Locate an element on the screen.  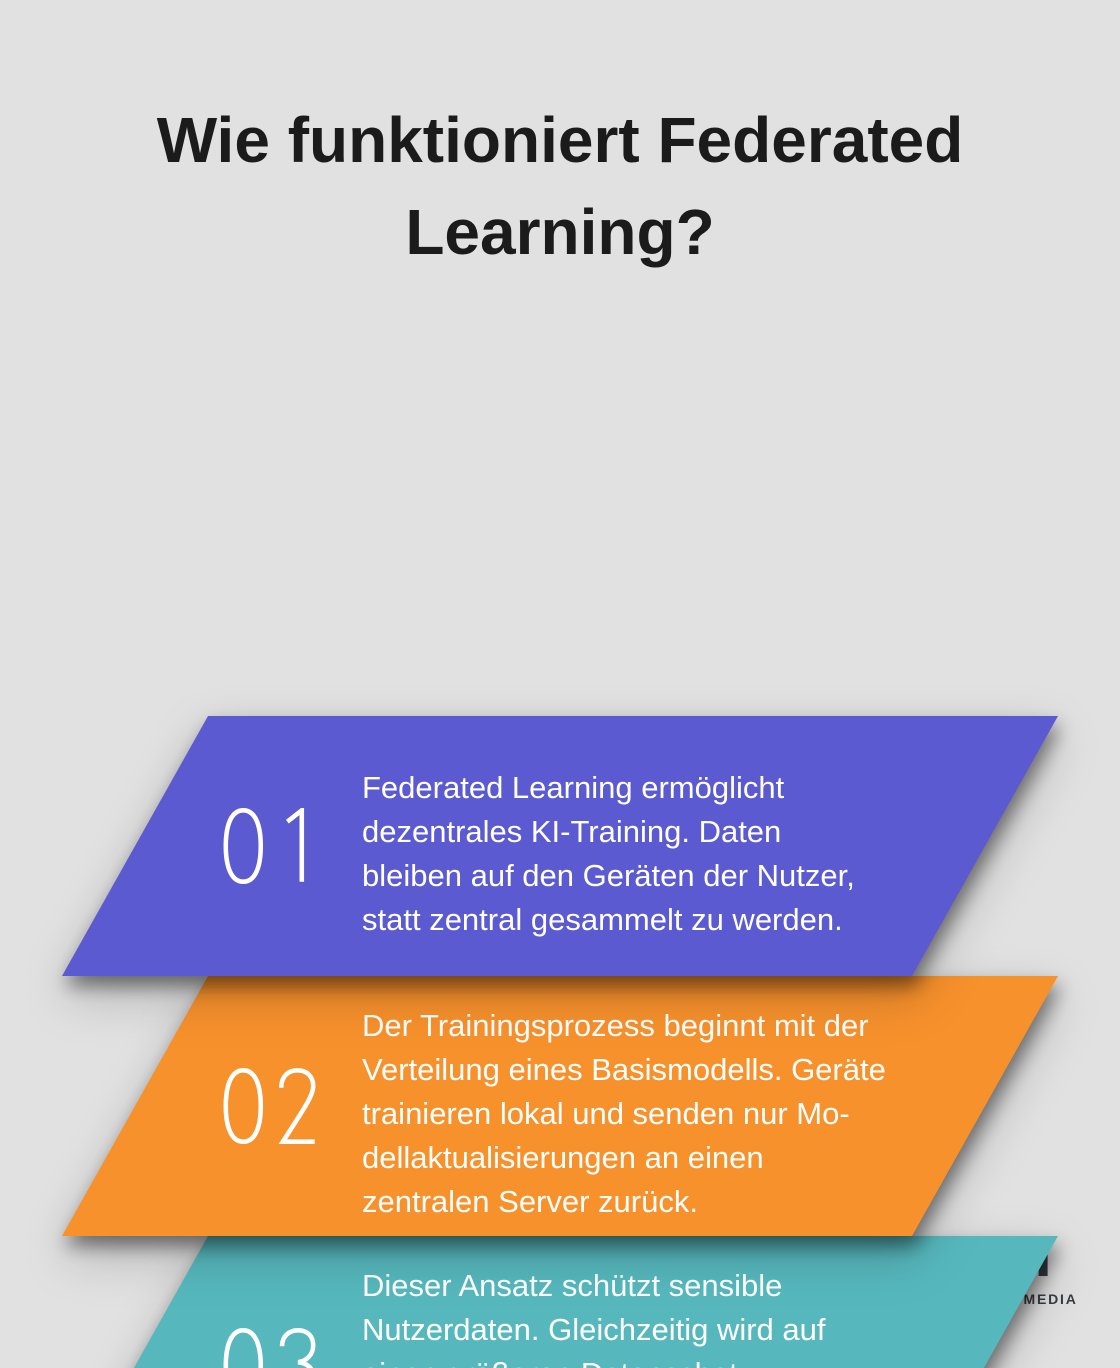
infographic-title: Wie funktioniert Federated Learning? is located at coordinates (560, 186).